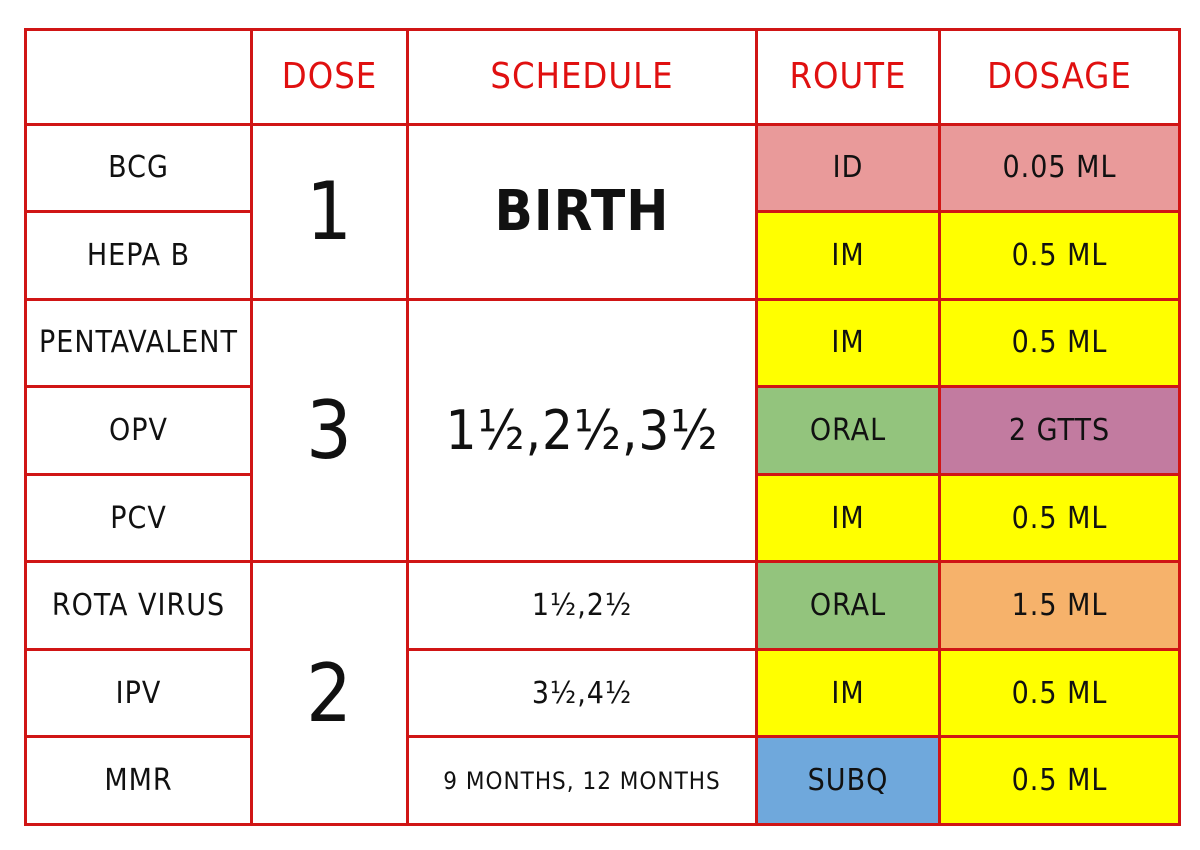  What do you see at coordinates (1059, 430) in the screenshot?
I see `dosage: 2 GTTS` at bounding box center [1059, 430].